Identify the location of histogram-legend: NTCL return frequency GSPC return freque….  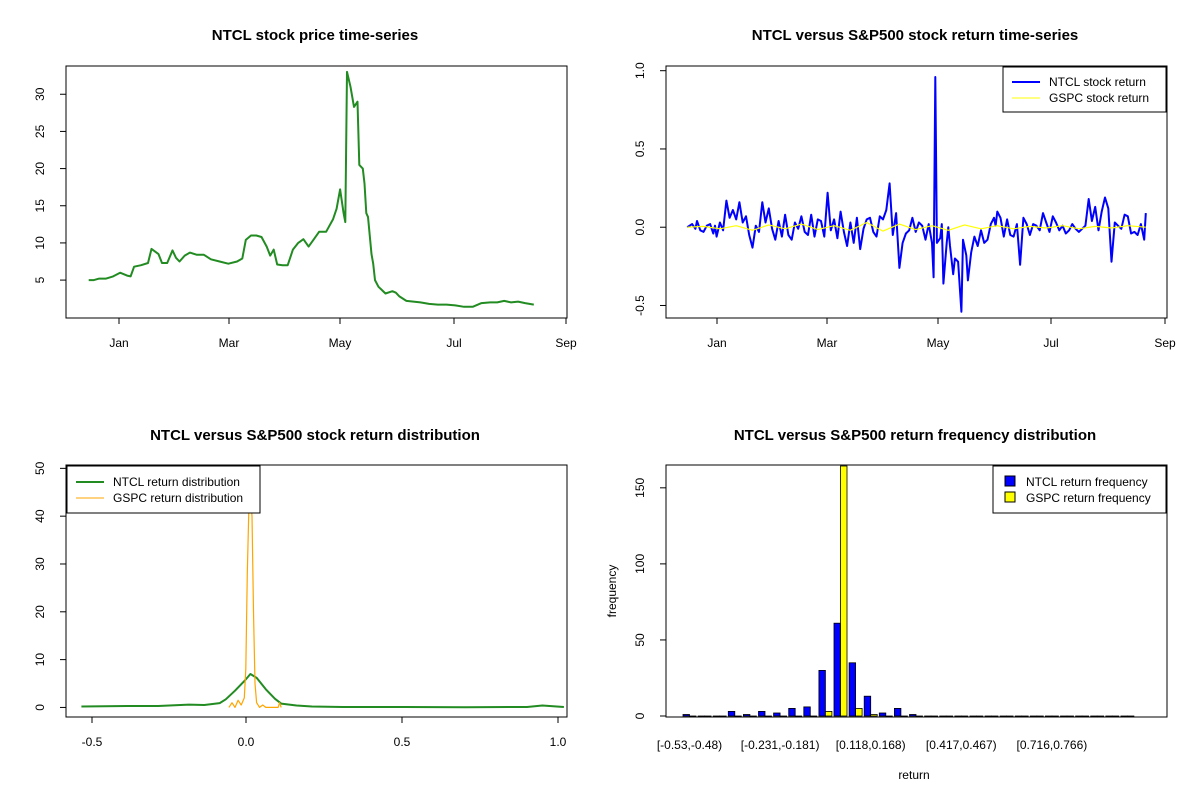
(1079, 489).